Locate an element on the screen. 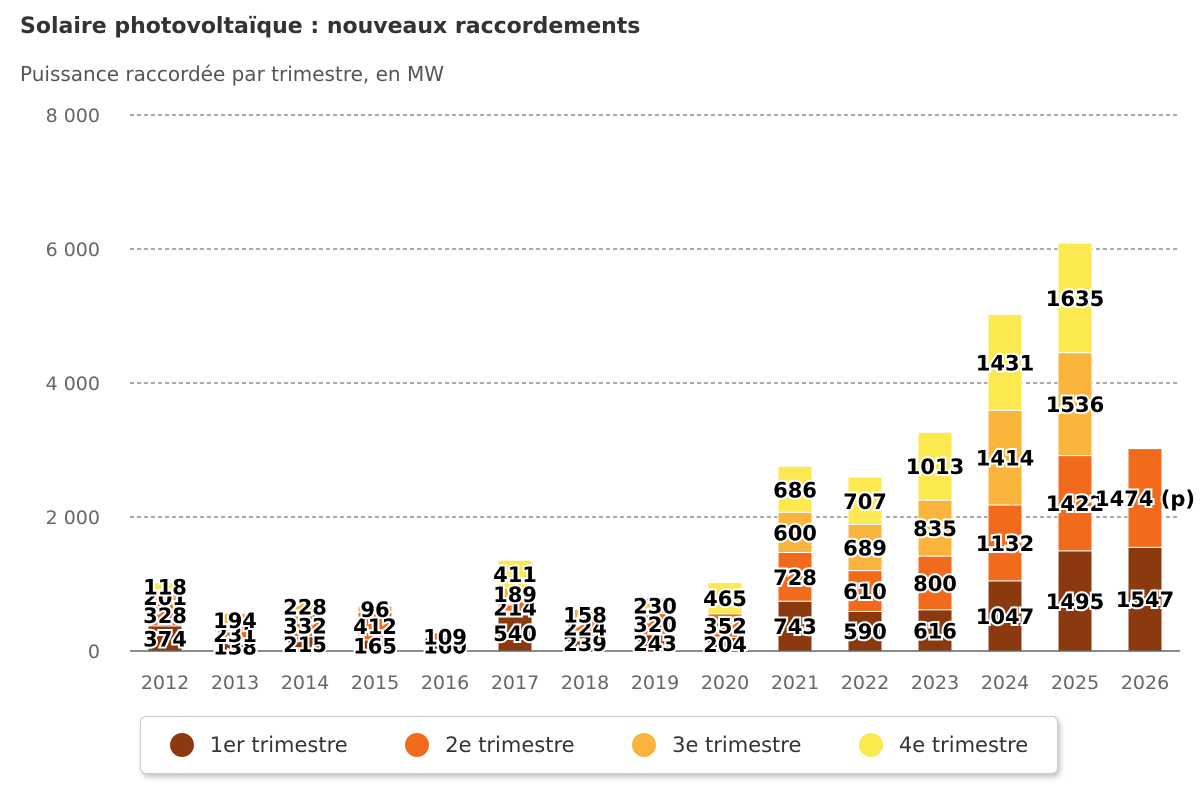 This screenshot has height=800, width=1200. data-label: 228 is located at coordinates (305, 608).